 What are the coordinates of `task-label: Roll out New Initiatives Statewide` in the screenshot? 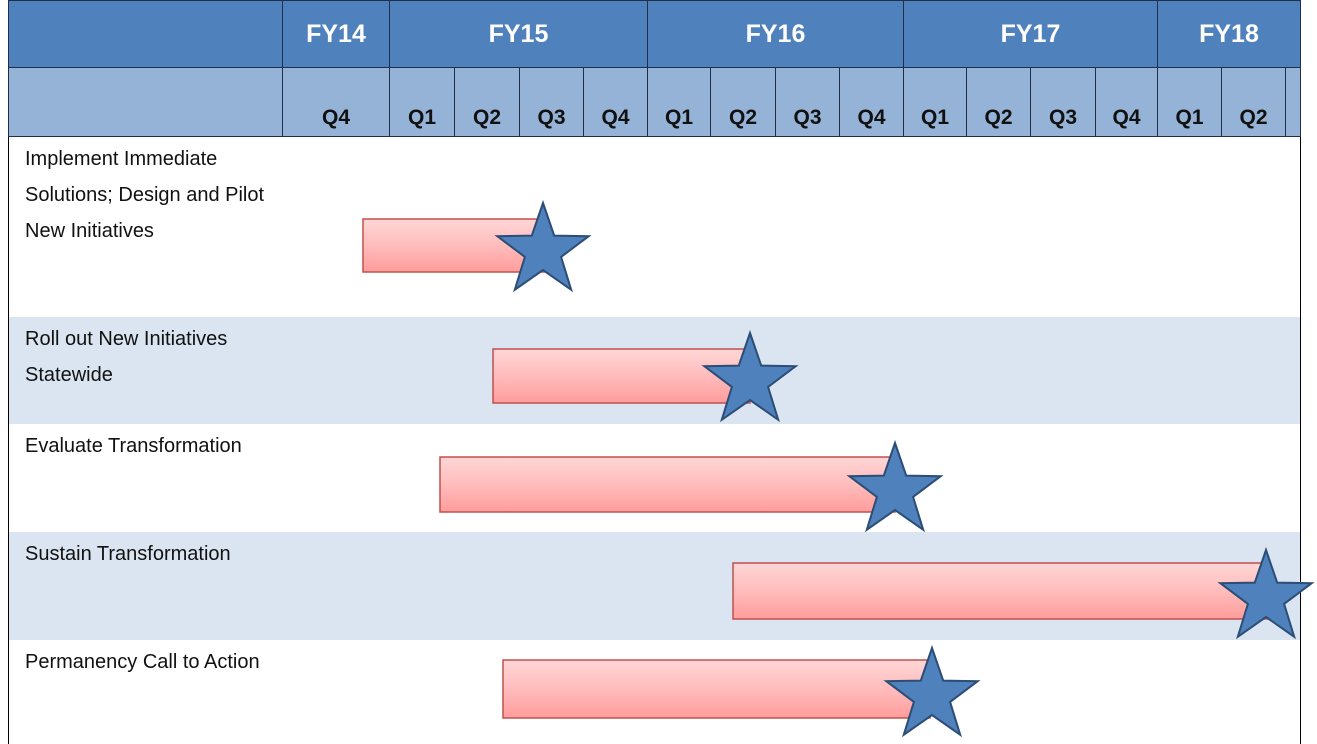 It's located at (126, 357).